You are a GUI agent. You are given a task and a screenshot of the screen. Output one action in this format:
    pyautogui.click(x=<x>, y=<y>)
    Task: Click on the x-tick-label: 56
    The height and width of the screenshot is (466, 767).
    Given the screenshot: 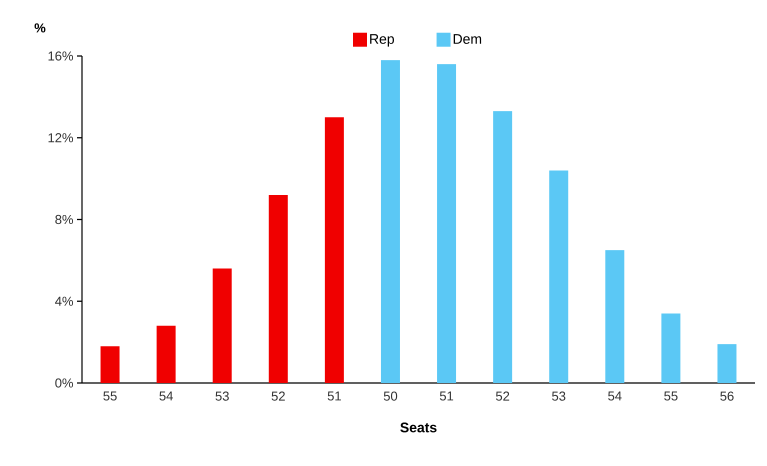 What is the action you would take?
    pyautogui.click(x=727, y=396)
    